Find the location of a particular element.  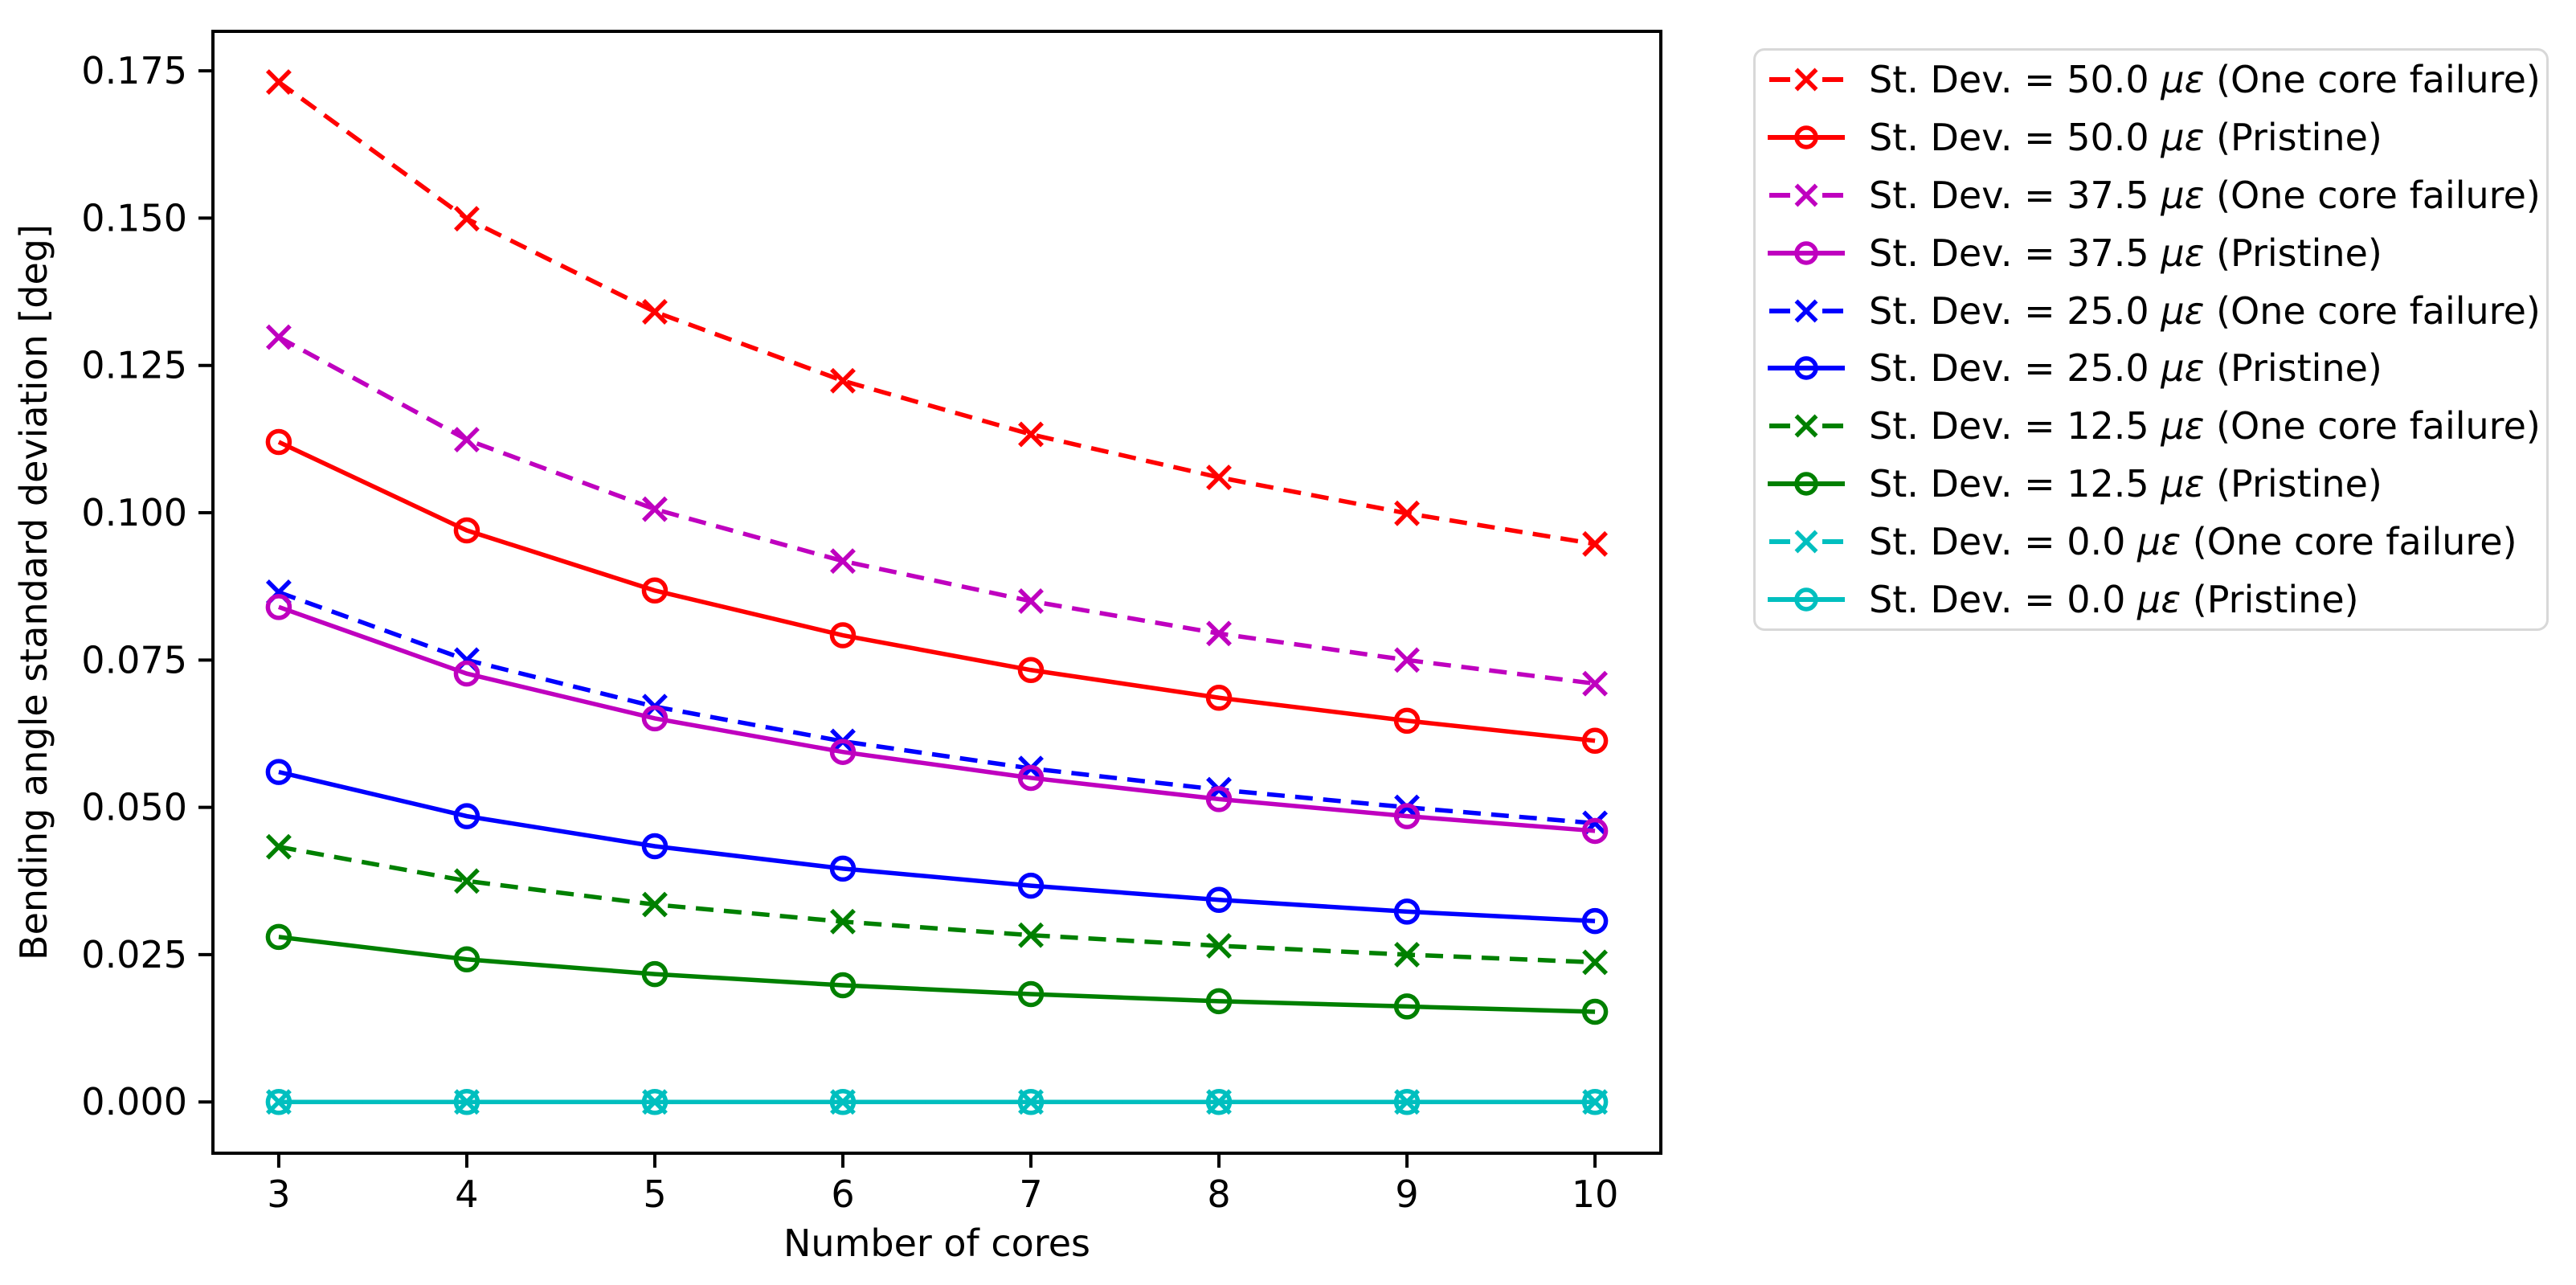

legend-label: St. Dev. = 12.5 με (One core failure) is located at coordinates (2205, 426).